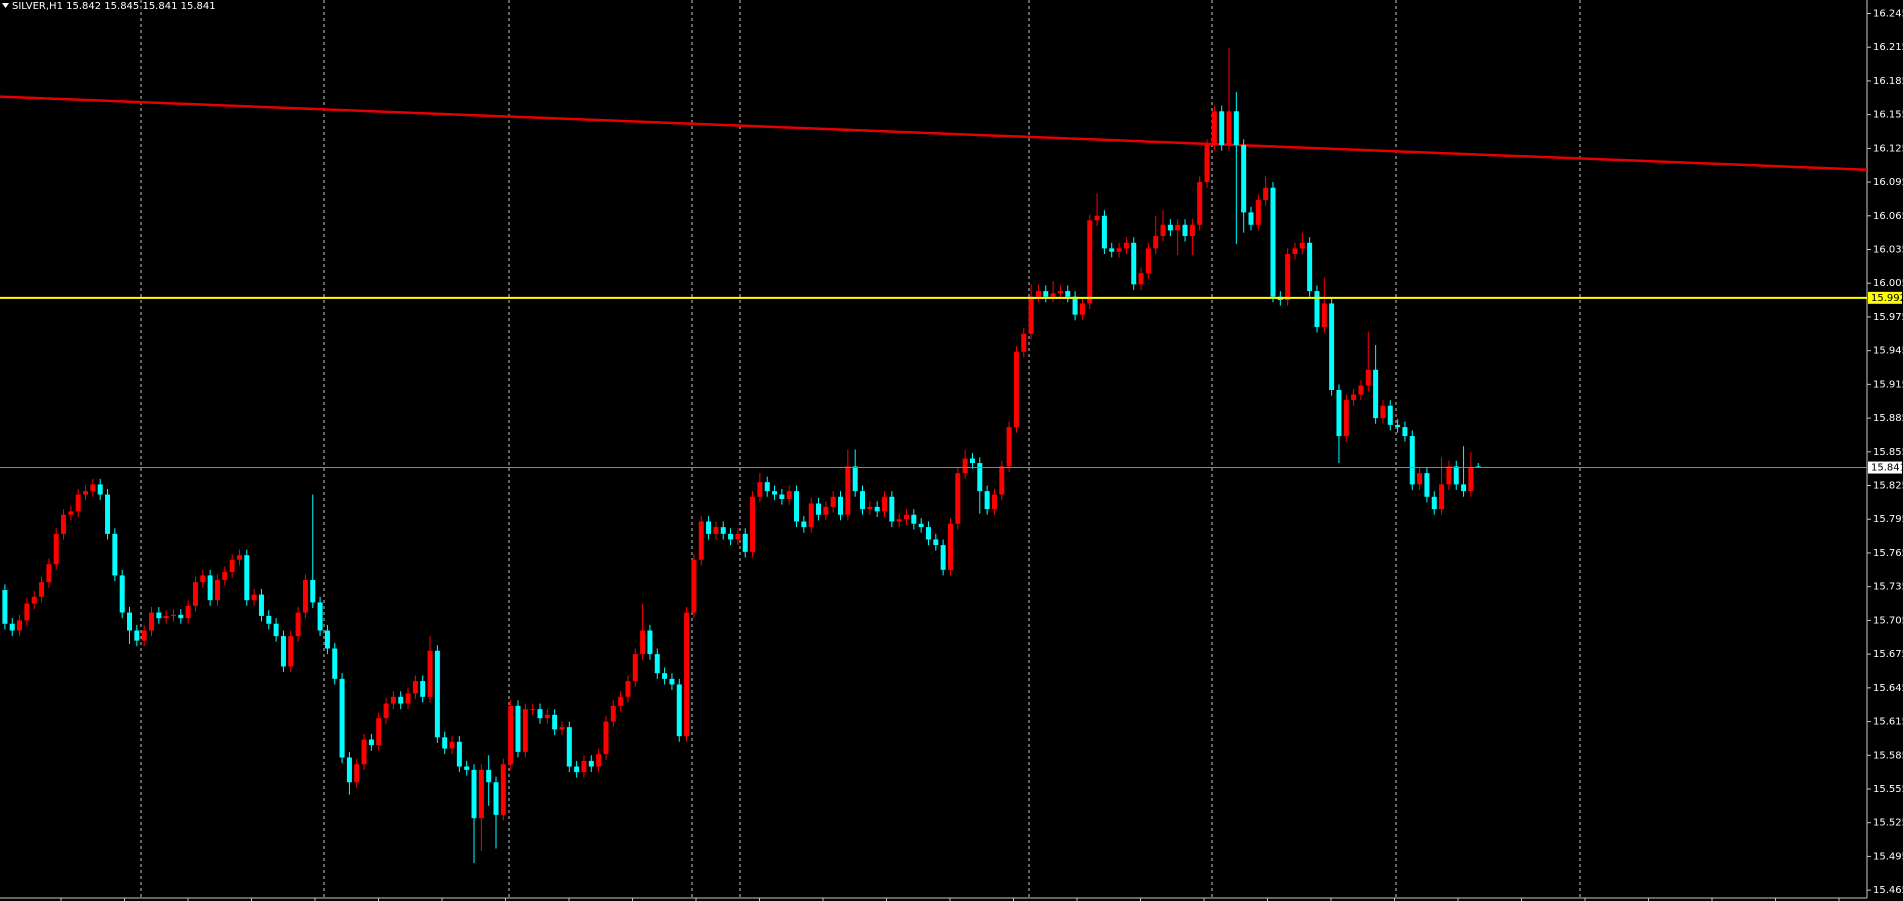 This screenshot has height=901, width=1903. What do you see at coordinates (1888, 81) in the screenshot?
I see `y-tick-label: 16.185` at bounding box center [1888, 81].